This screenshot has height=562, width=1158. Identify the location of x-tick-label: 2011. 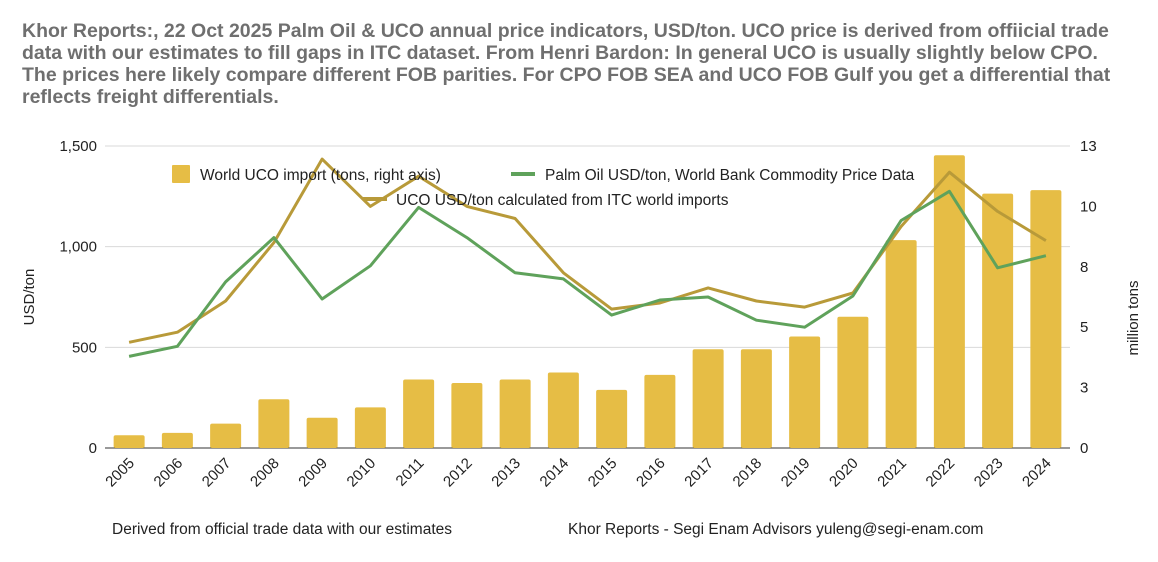
(410, 472).